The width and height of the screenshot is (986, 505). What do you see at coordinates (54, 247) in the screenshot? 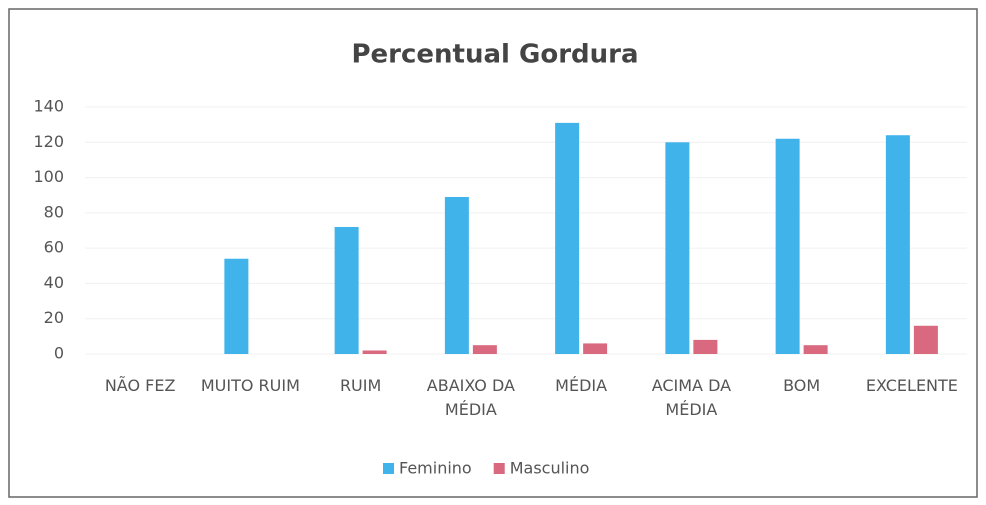
I see `y-tick-label: 60` at bounding box center [54, 247].